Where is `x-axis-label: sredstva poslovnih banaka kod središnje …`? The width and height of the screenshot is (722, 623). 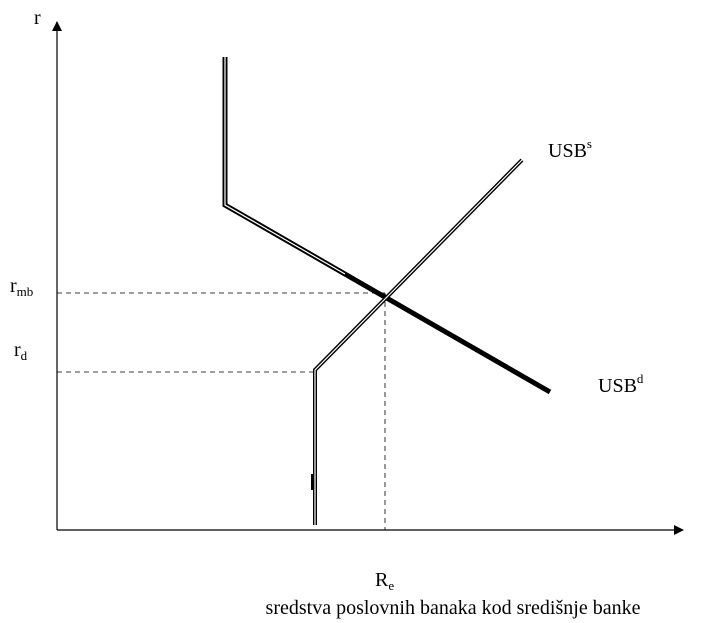 x-axis-label: sredstva poslovnih banaka kod središnje … is located at coordinates (453, 608).